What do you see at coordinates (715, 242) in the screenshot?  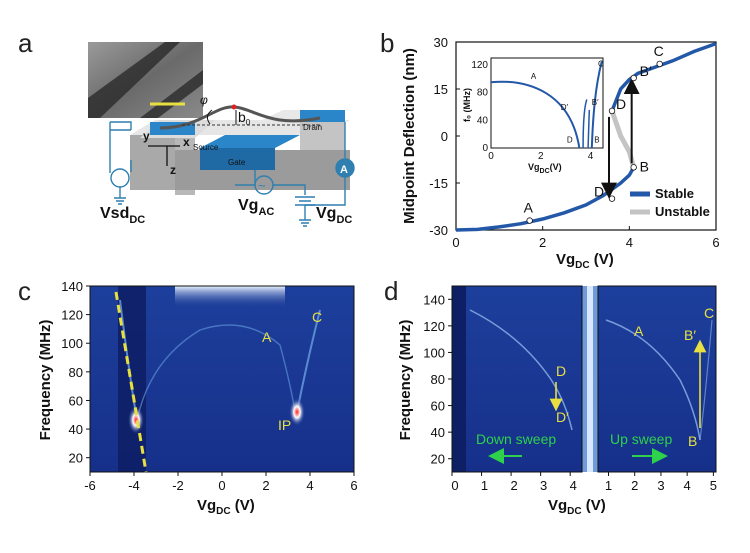 I see `b-xtick-label: 6` at bounding box center [715, 242].